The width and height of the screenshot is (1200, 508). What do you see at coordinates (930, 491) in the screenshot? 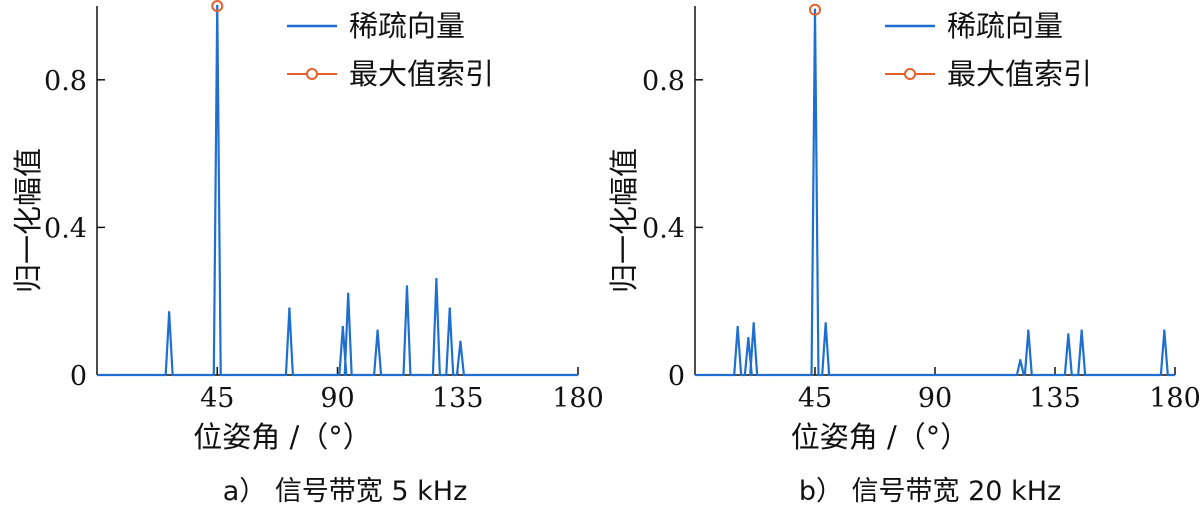
I see `figure-caption: b） 信号带宽 20 kHz` at bounding box center [930, 491].